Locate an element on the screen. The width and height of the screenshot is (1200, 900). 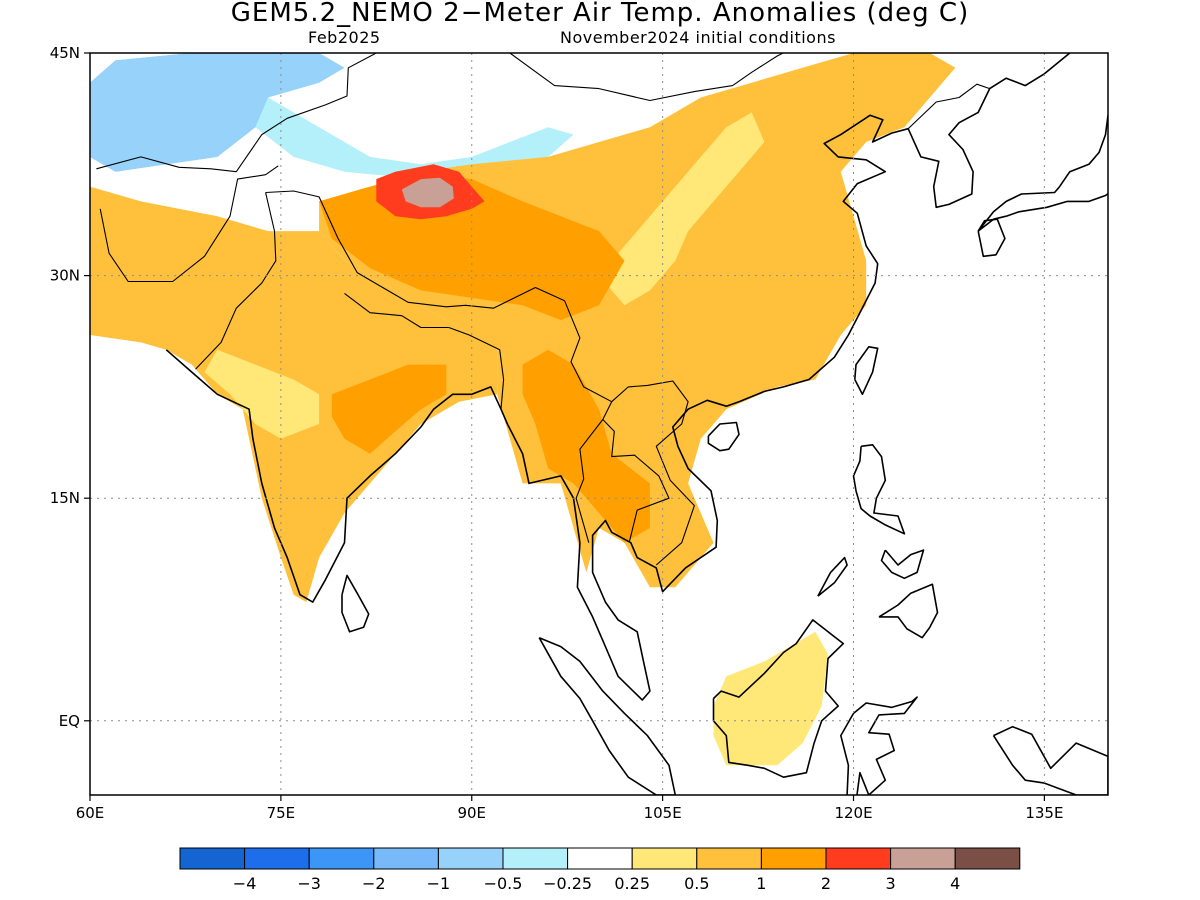
anomaly-moderate-india is located at coordinates (262, 394).